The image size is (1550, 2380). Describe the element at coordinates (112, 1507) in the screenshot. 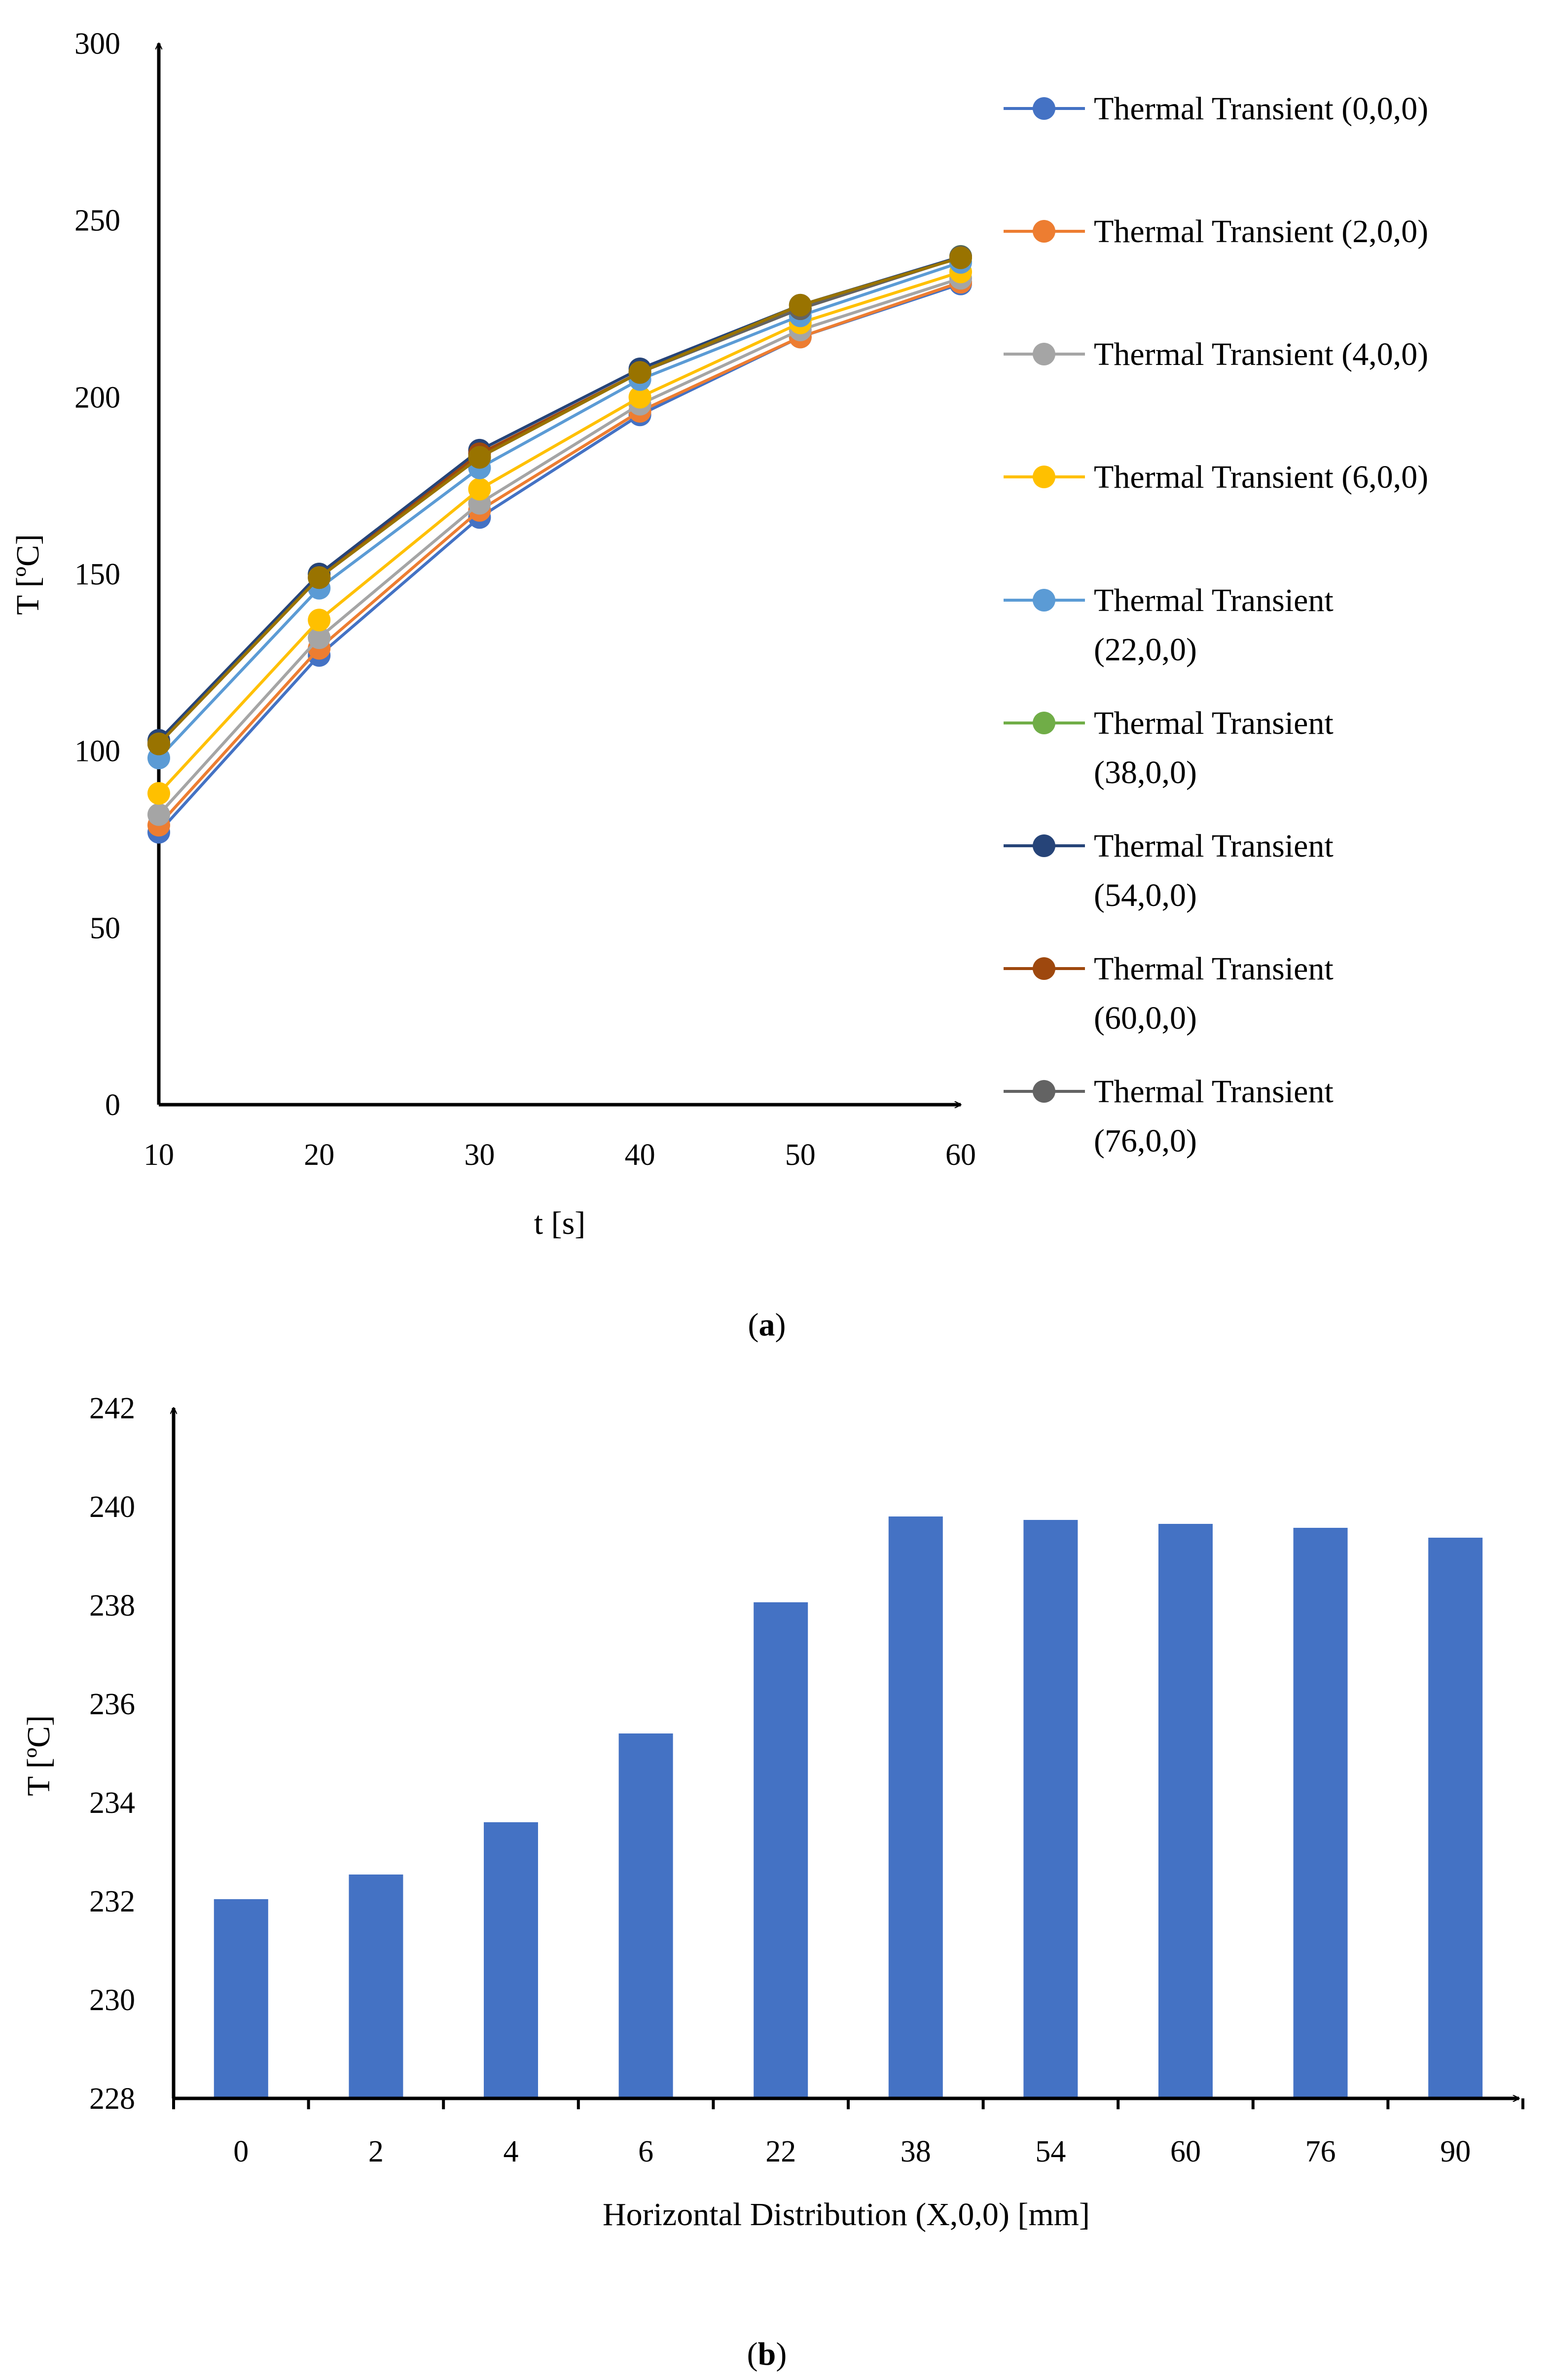

I see `y-tick-label: 240` at that location.